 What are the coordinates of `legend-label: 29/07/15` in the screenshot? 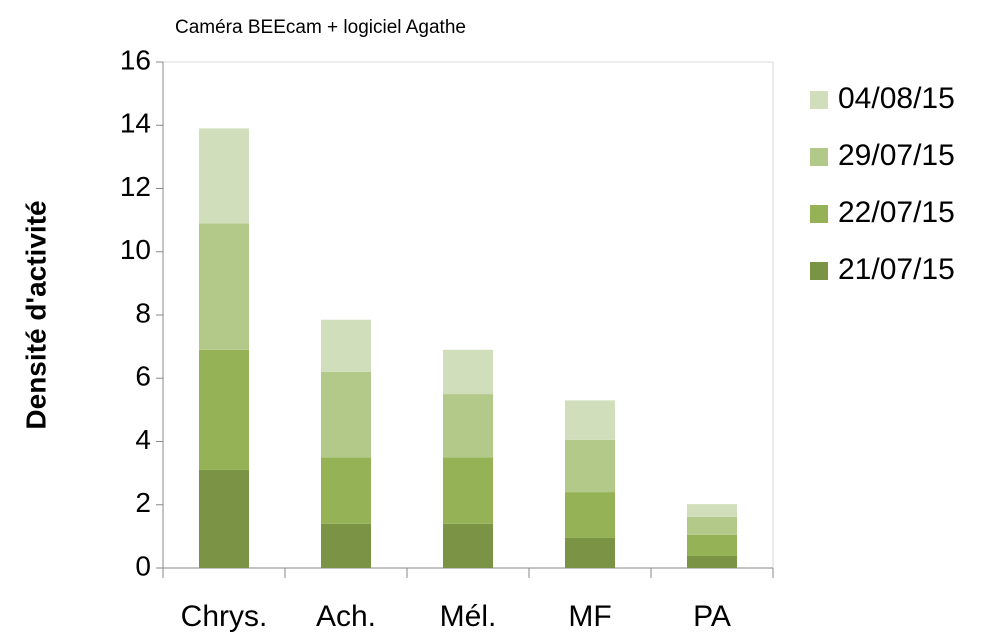 It's located at (896, 155).